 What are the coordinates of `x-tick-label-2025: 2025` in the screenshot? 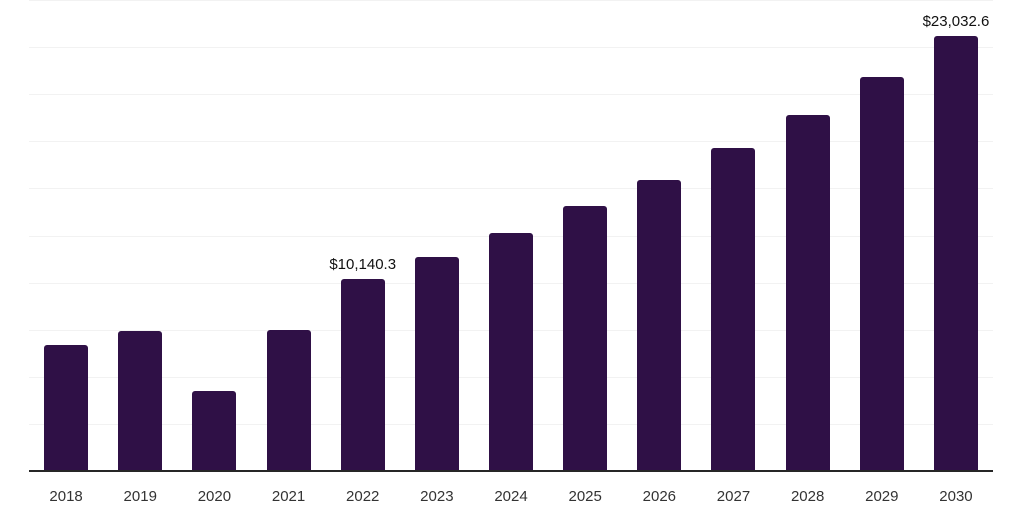 It's located at (585, 496).